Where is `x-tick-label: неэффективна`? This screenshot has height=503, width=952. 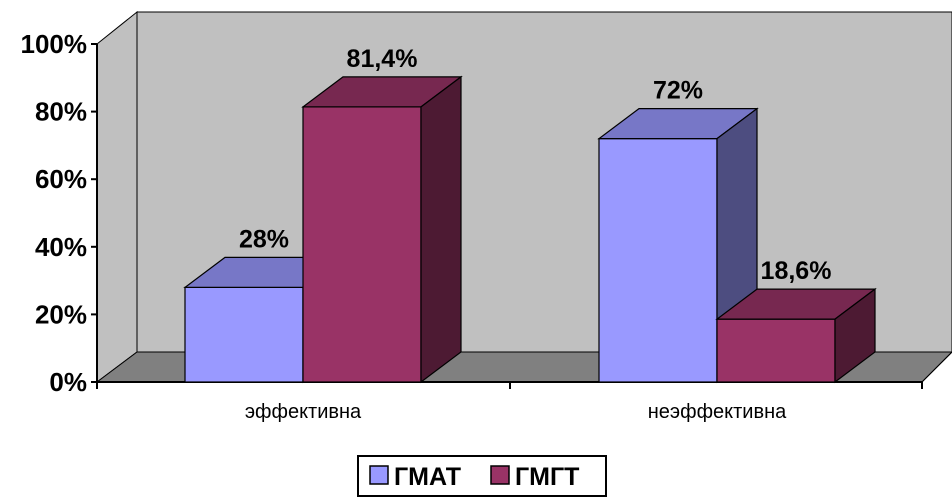
x-tick-label: неэффективна is located at coordinates (717, 412).